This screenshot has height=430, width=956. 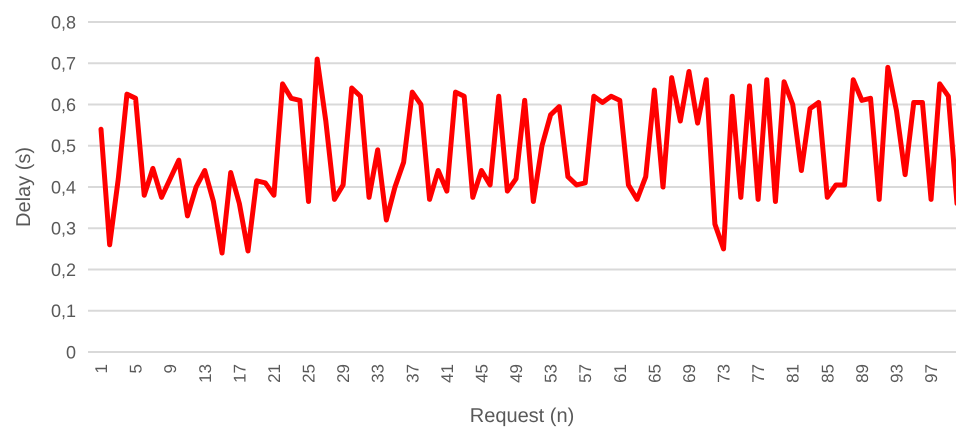 What do you see at coordinates (522, 416) in the screenshot?
I see `x-axis-title: Request (n)` at bounding box center [522, 416].